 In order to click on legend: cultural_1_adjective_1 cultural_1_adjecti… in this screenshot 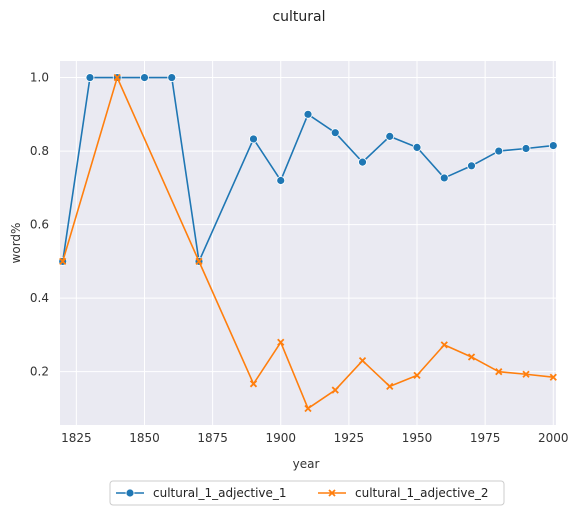, I will do `click(307, 493)`.